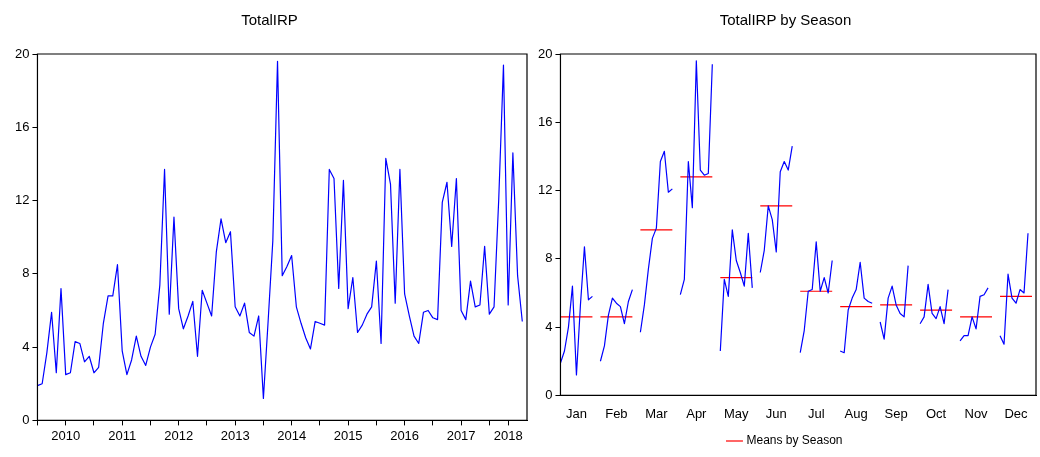 Image resolution: width=1040 pixels, height=457 pixels. Describe the element at coordinates (405, 435) in the screenshot. I see `x-tick-label: 2016` at that location.